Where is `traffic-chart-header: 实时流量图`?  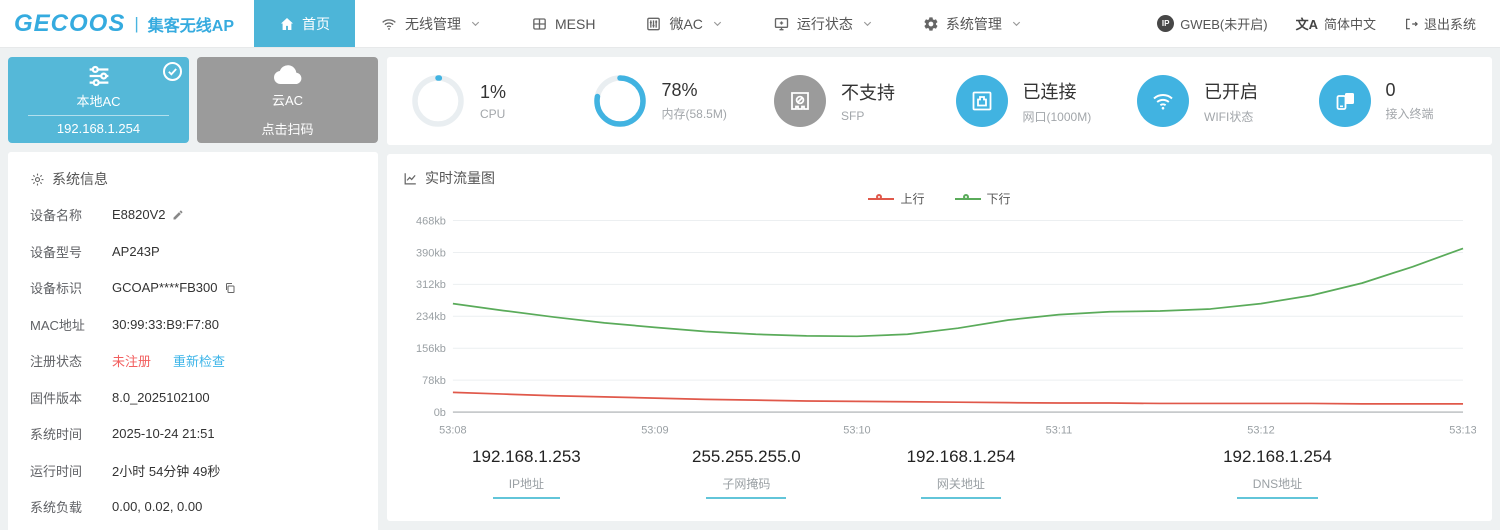 traffic-chart-header: 实时流量图 is located at coordinates (939, 178).